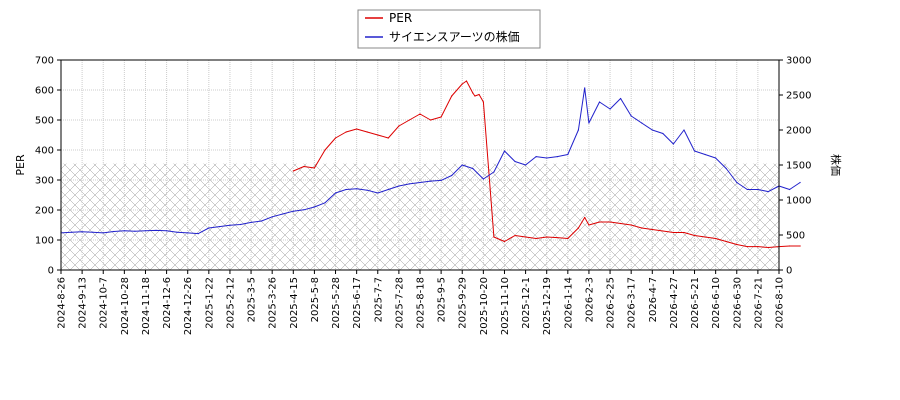  Describe the element at coordinates (188, 306) in the screenshot. I see `x-tick-label: 2024-12-26` at that location.